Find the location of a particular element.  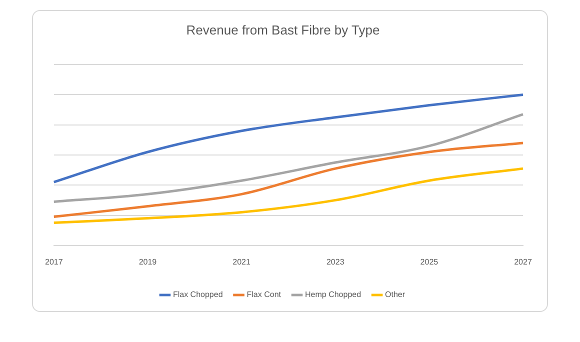

x-tick-label: 2027 is located at coordinates (523, 261).